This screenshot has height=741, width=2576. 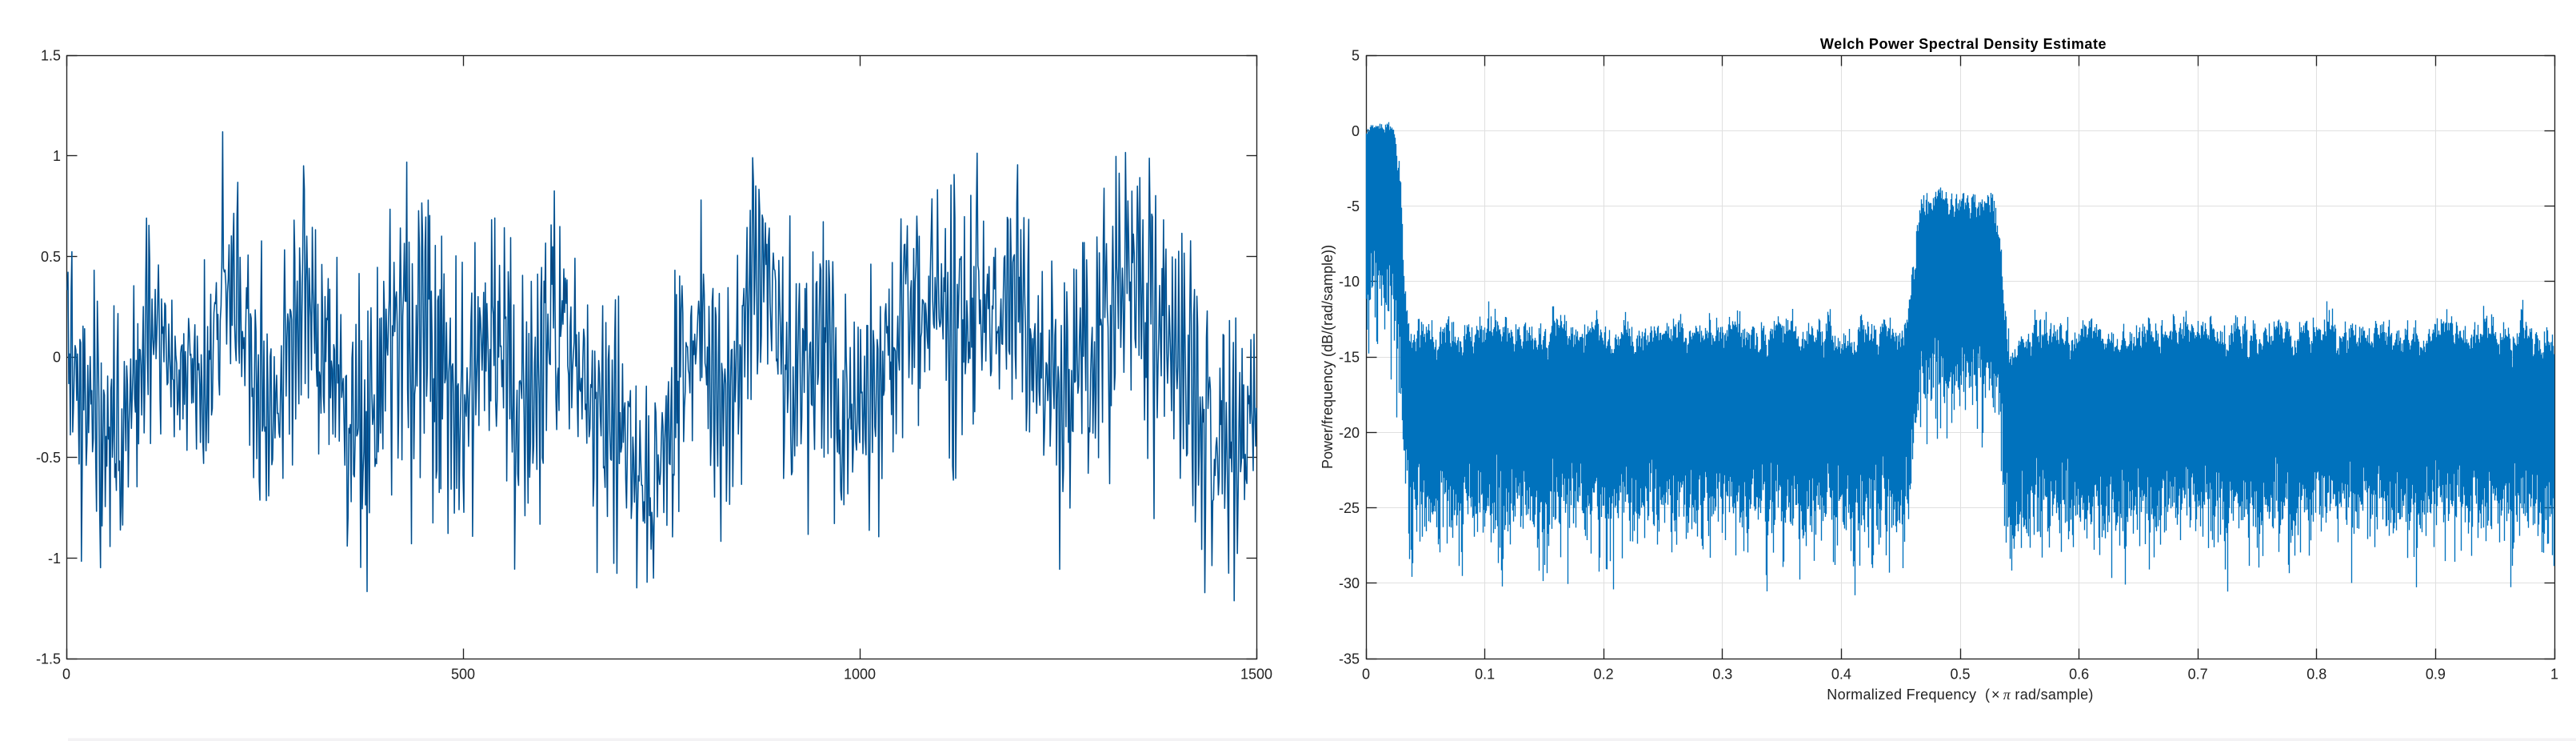 I want to click on svg-text: 1500, so click(x=1256, y=675).